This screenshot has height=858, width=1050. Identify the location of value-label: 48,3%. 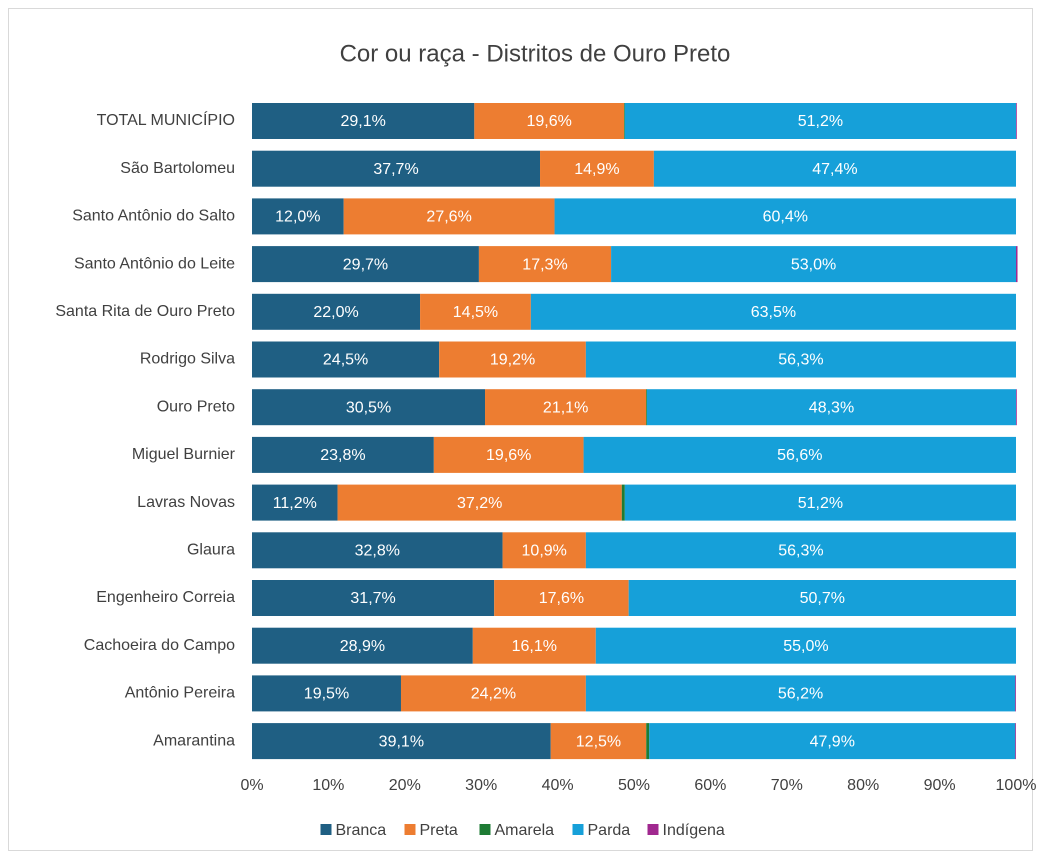
(831, 407).